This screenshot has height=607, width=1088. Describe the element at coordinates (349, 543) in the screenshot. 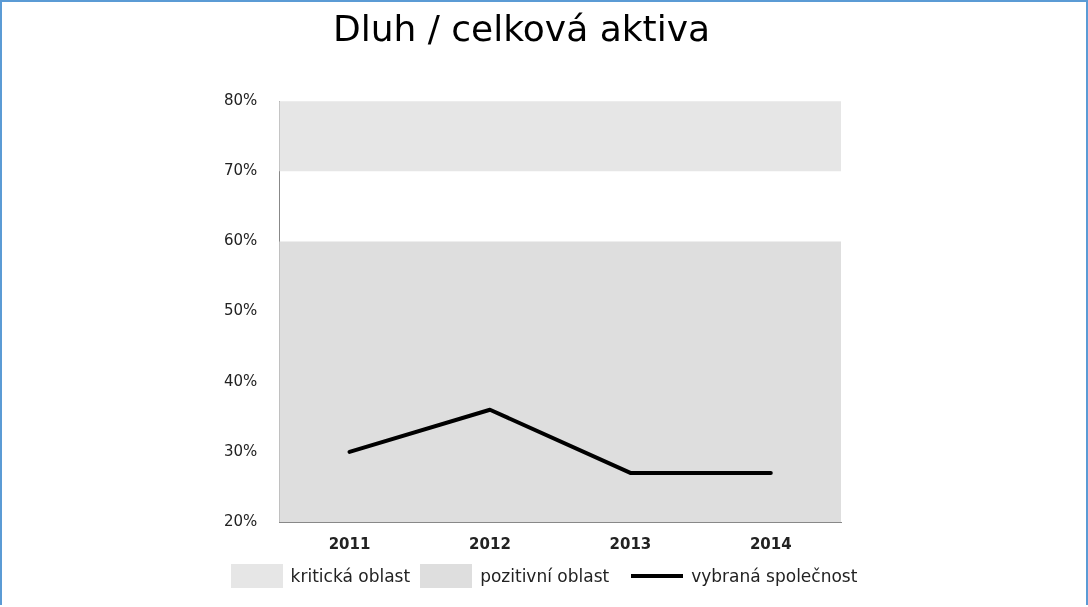

I see `x-tick-label: 2011` at that location.